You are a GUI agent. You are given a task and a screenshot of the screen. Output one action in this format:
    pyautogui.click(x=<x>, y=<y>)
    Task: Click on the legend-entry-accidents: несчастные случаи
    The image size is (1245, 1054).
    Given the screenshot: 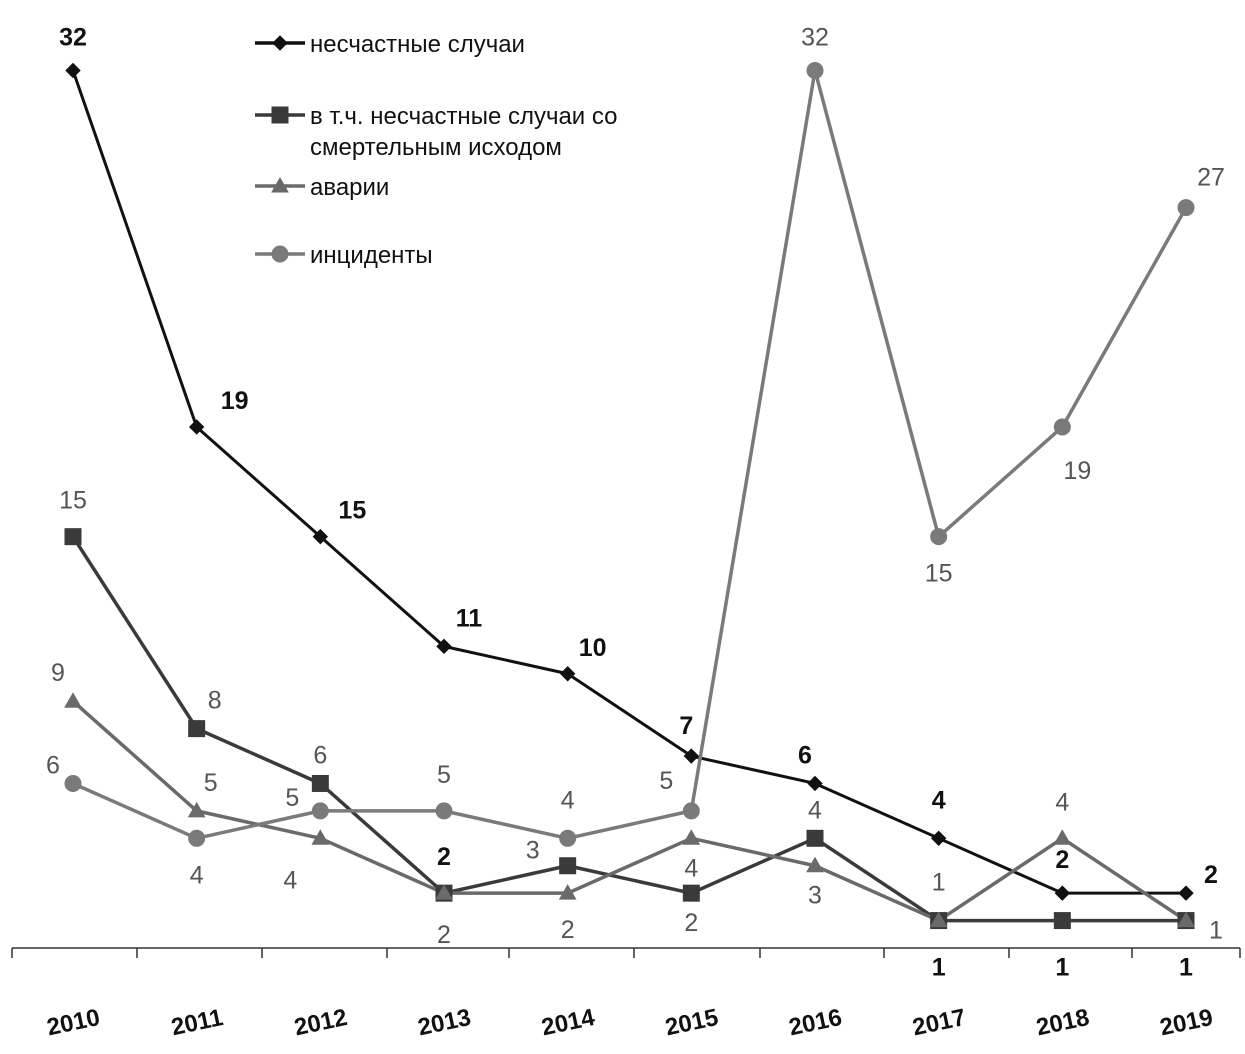 What is the action you would take?
    pyautogui.click(x=390, y=44)
    